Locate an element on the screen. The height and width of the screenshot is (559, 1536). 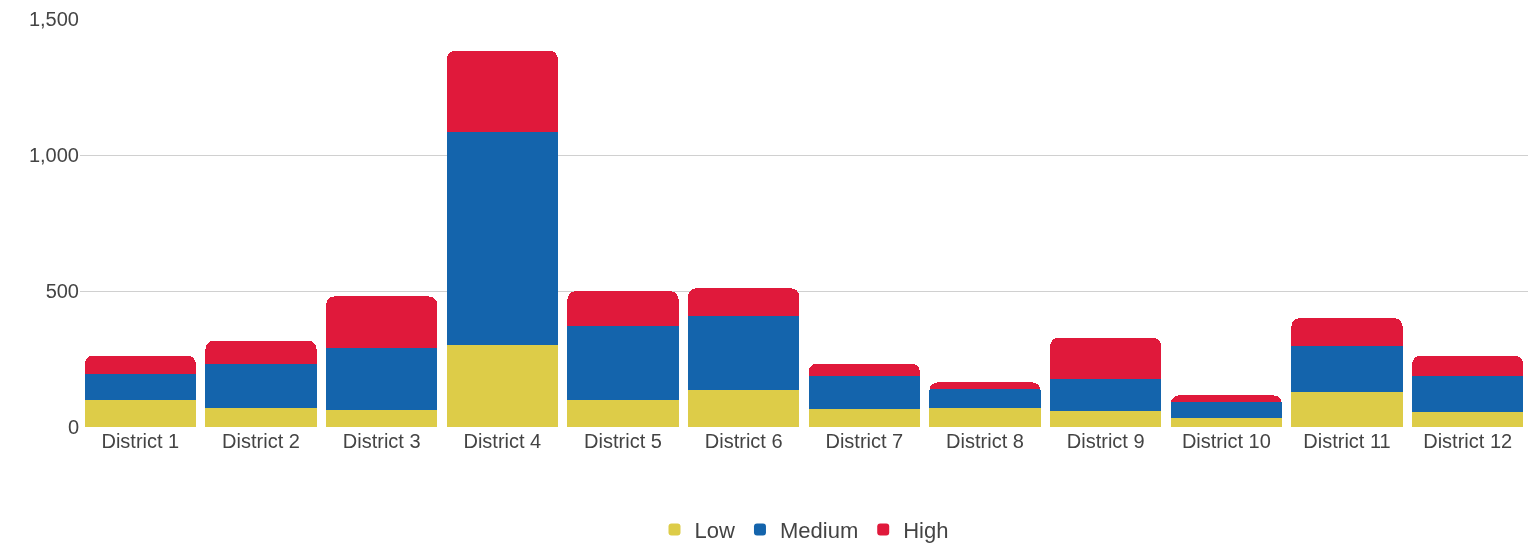
x-tick-label: District 7 is located at coordinates (864, 441).